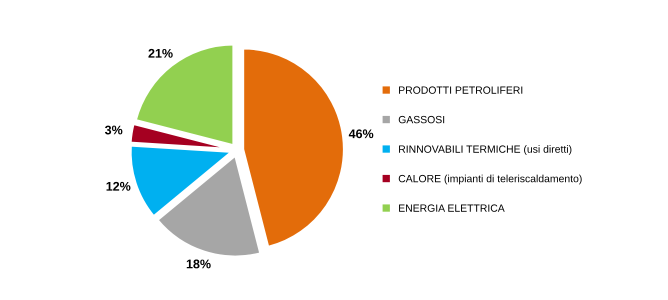 The image size is (668, 300). I want to click on data-label: 21%, so click(160, 53).